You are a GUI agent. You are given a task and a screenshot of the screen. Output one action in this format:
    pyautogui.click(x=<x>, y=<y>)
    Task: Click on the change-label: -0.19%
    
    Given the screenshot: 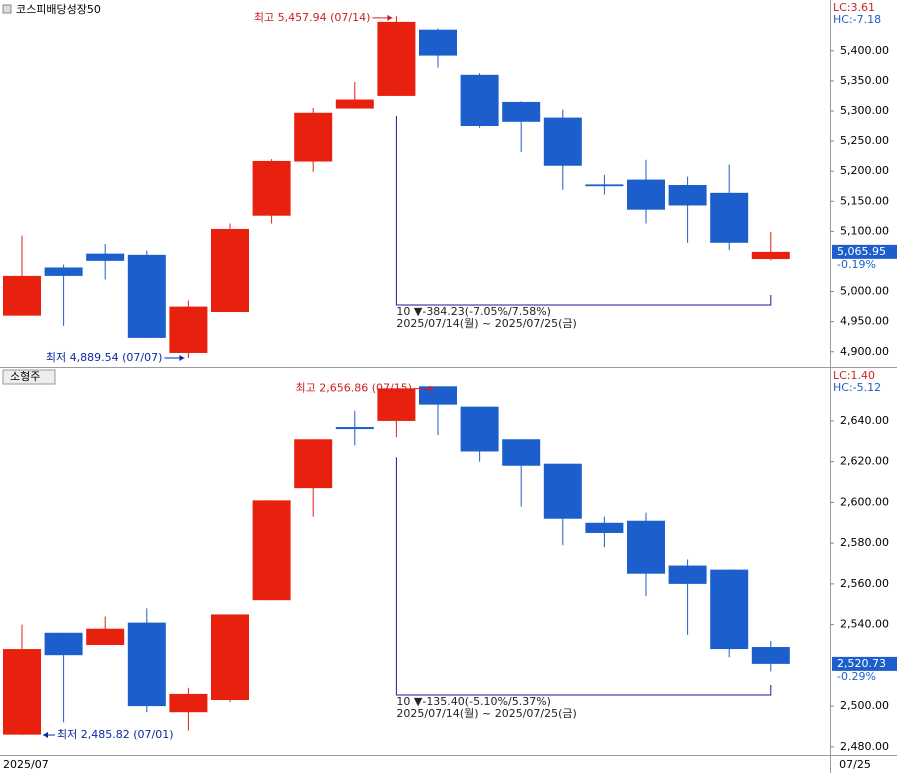 What is the action you would take?
    pyautogui.click(x=856, y=264)
    